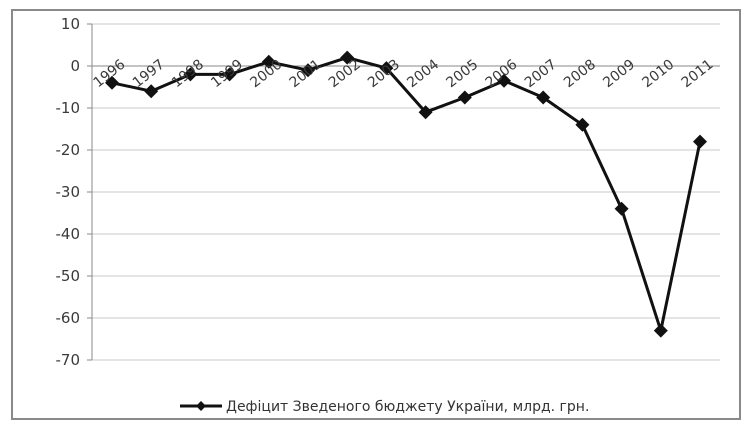  What do you see at coordinates (68, 360) in the screenshot?
I see `y-tick-label: -70` at bounding box center [68, 360].